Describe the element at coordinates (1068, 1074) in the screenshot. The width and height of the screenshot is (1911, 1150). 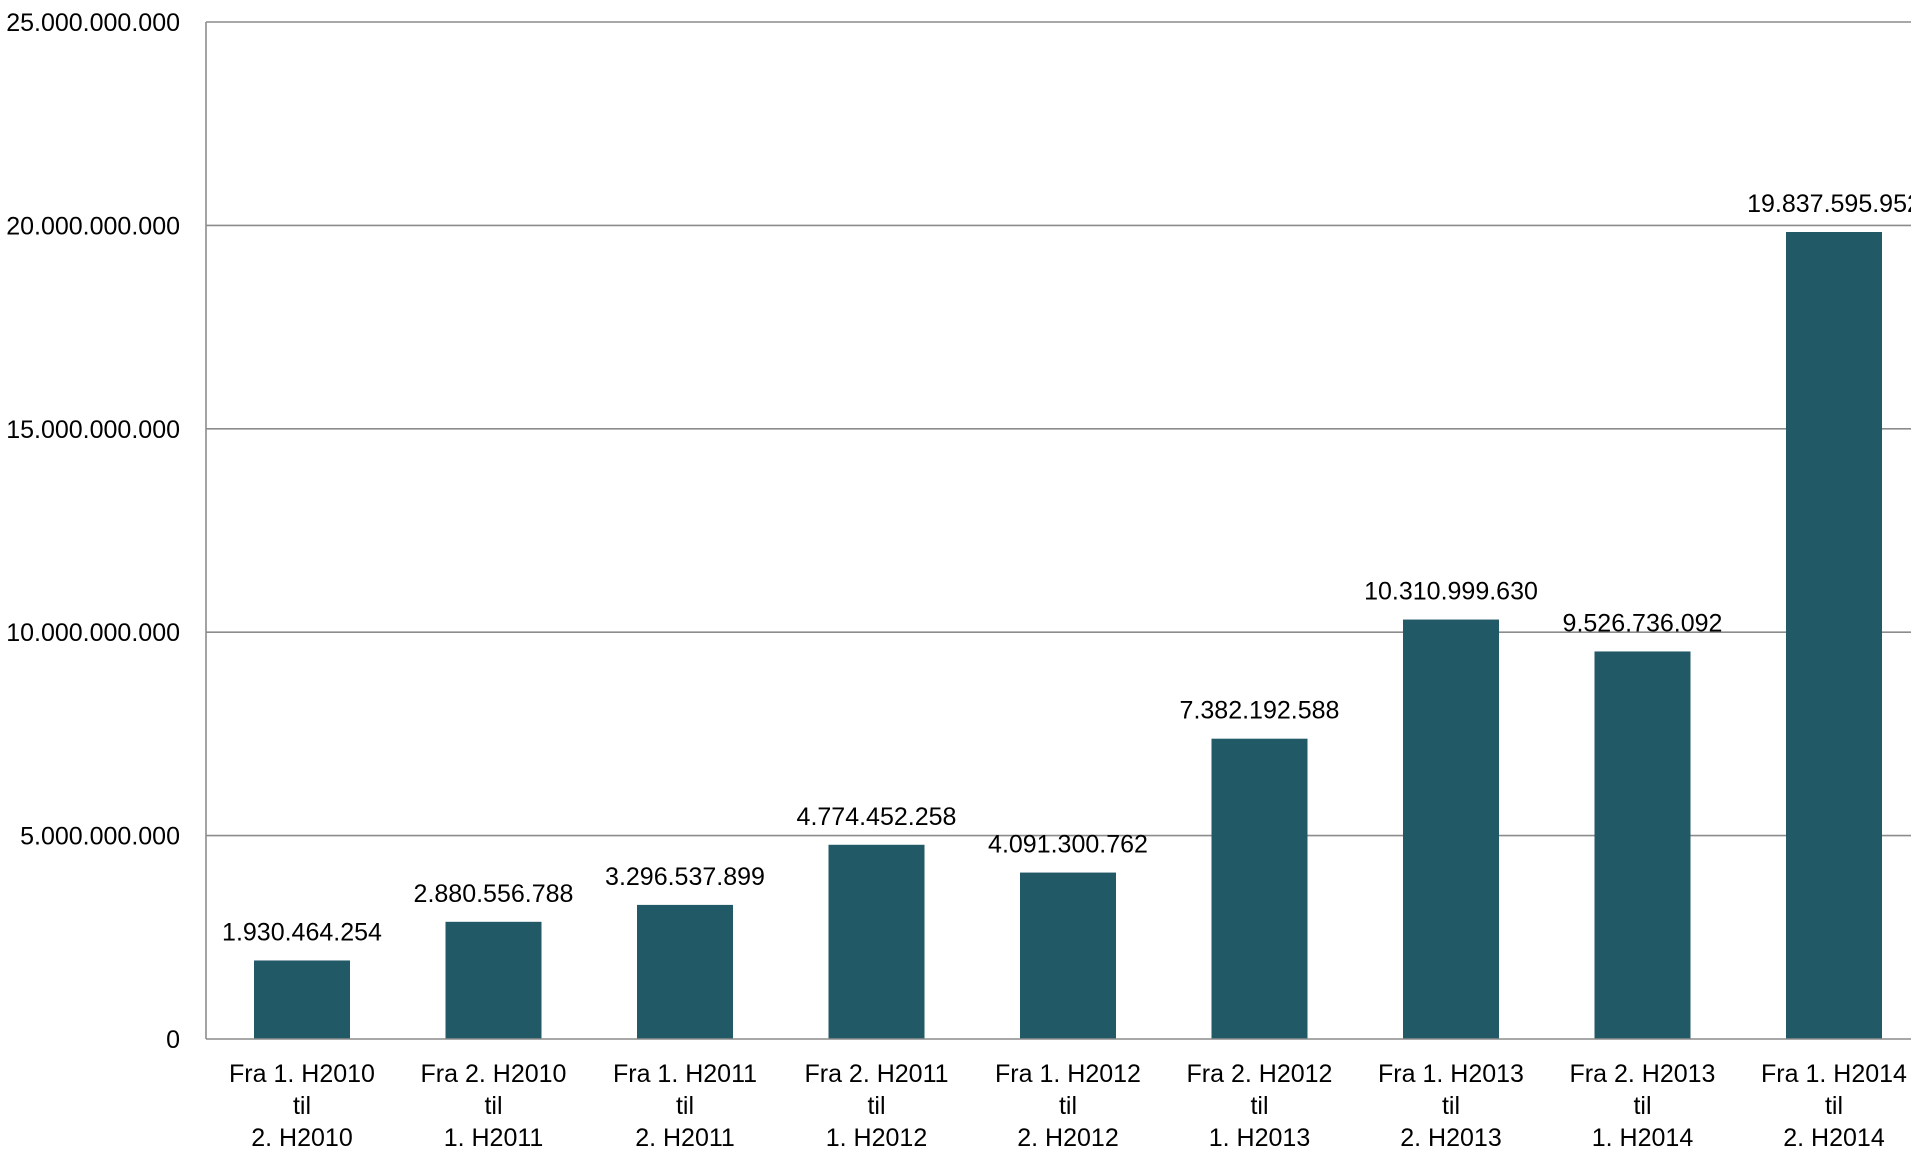
I see `x-category-label: Fra 1. H2012` at that location.